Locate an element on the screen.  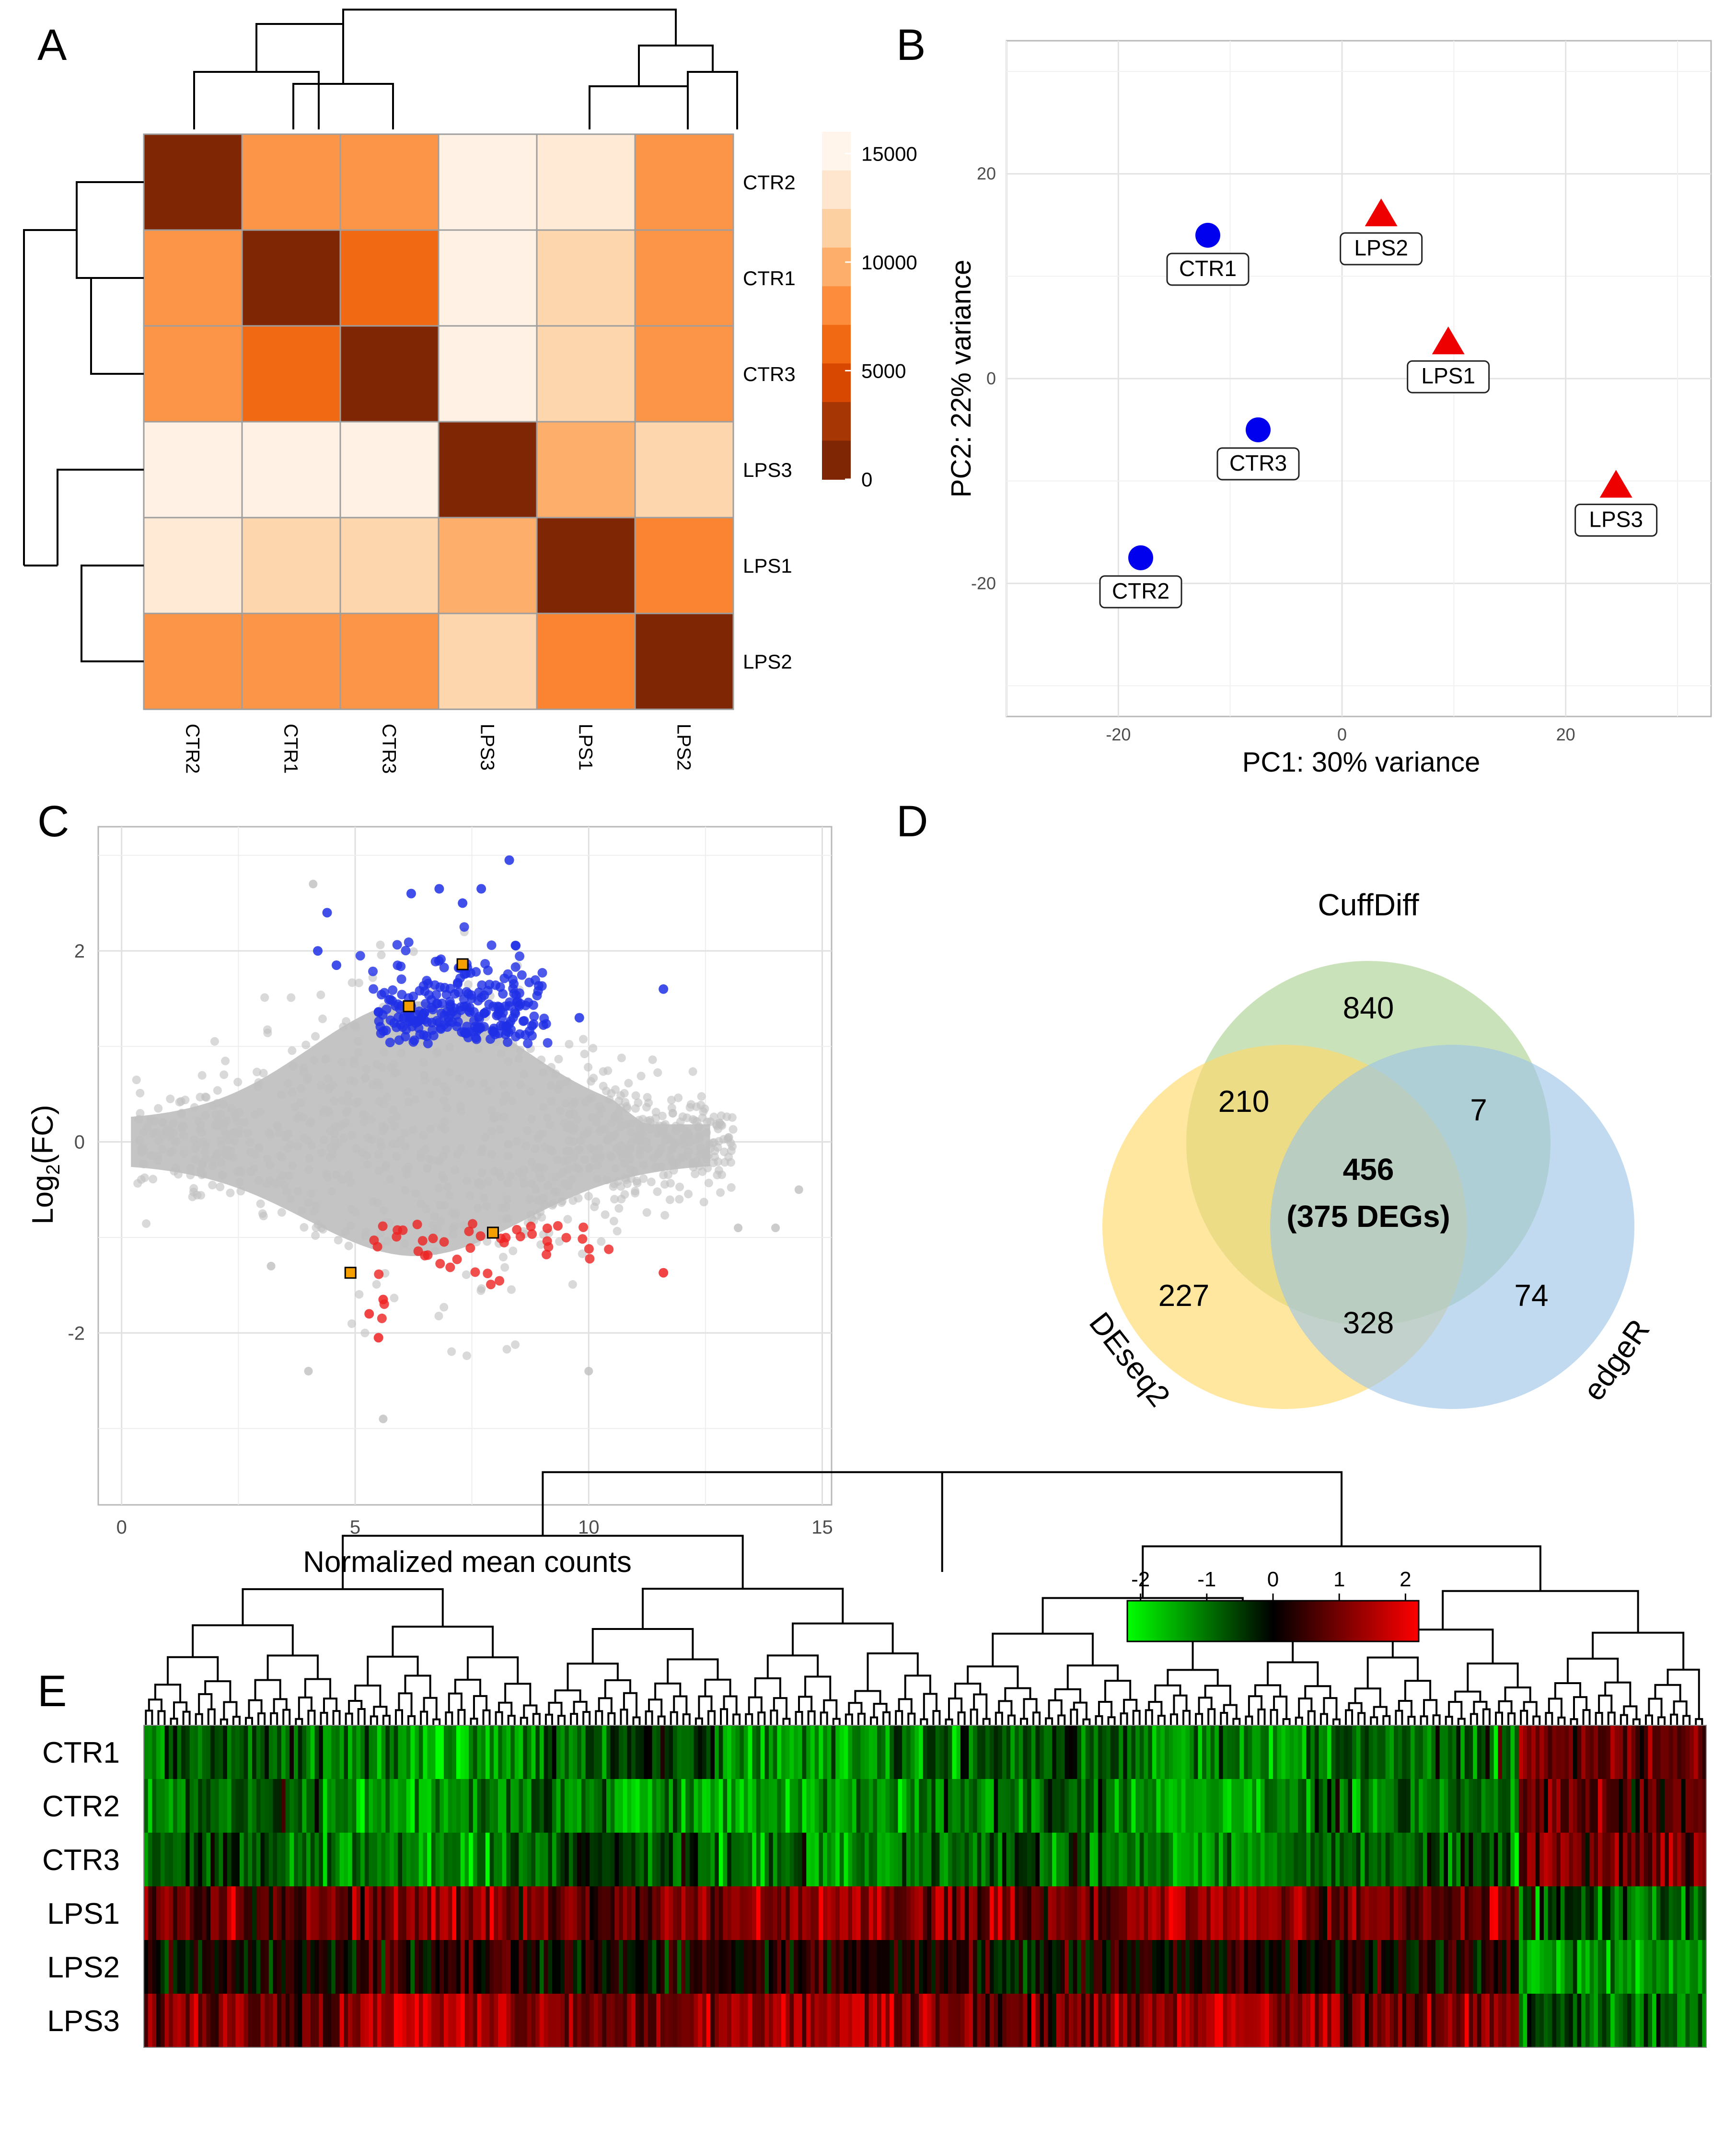
panel-label-d: D is located at coordinates (912, 822).